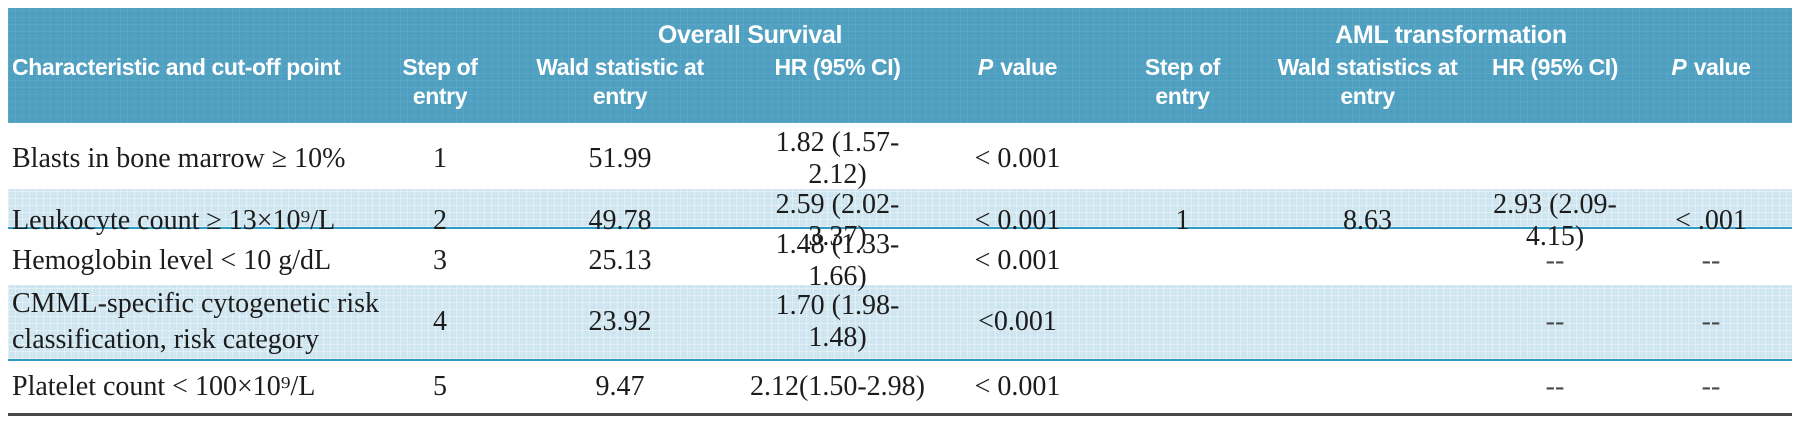 The width and height of the screenshot is (1800, 436). I want to click on group-header-row: Overall Survival AML transformation, so click(900, 29).